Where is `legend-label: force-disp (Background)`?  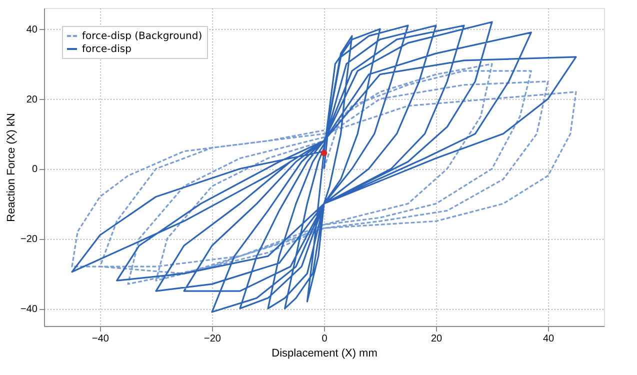 legend-label: force-disp (Background) is located at coordinates (142, 36).